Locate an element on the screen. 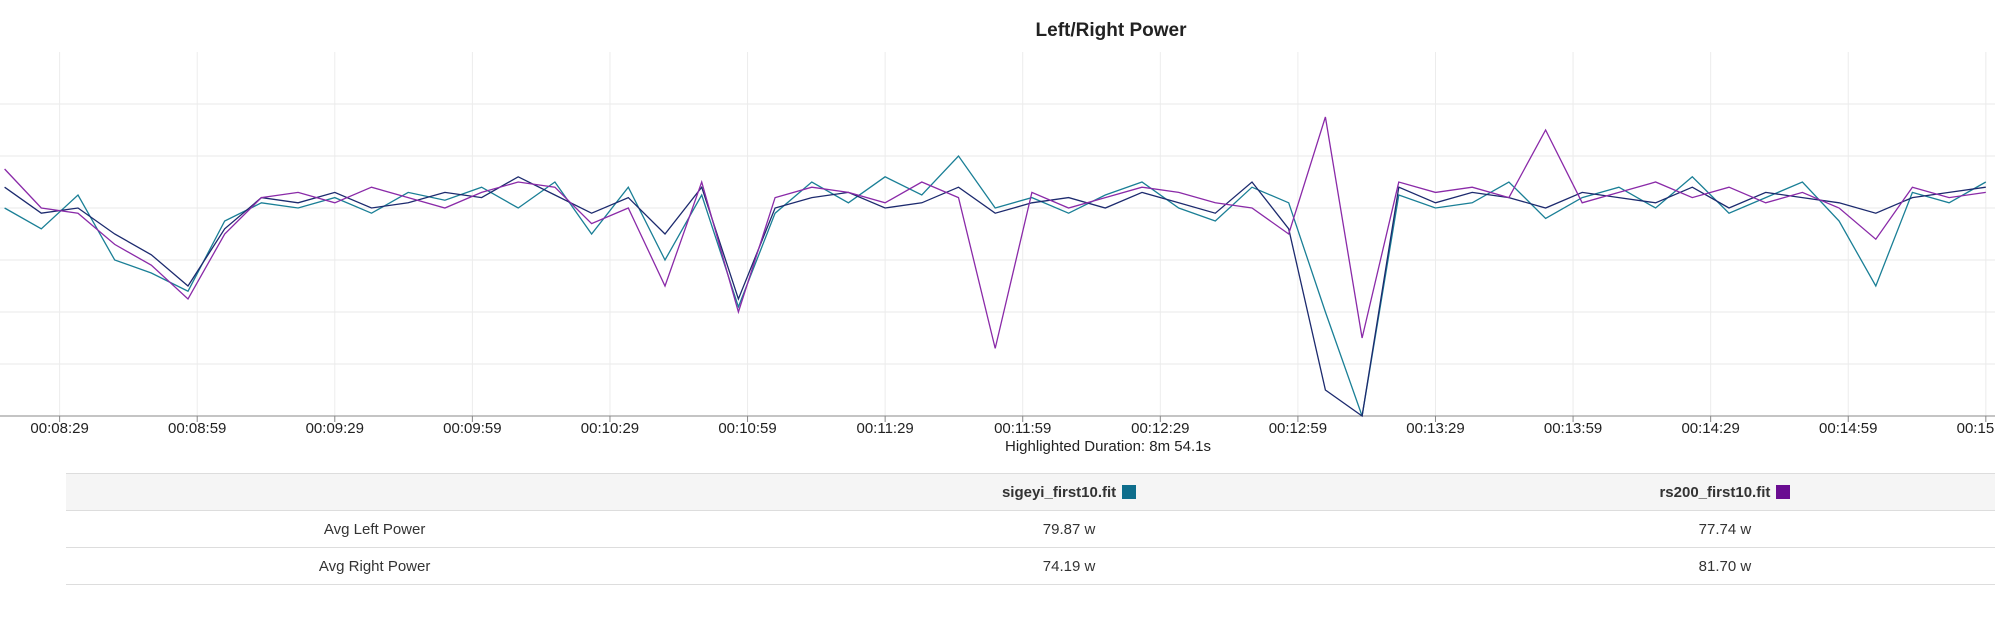  chart-title: Left/Right Power is located at coordinates (1112, 30).